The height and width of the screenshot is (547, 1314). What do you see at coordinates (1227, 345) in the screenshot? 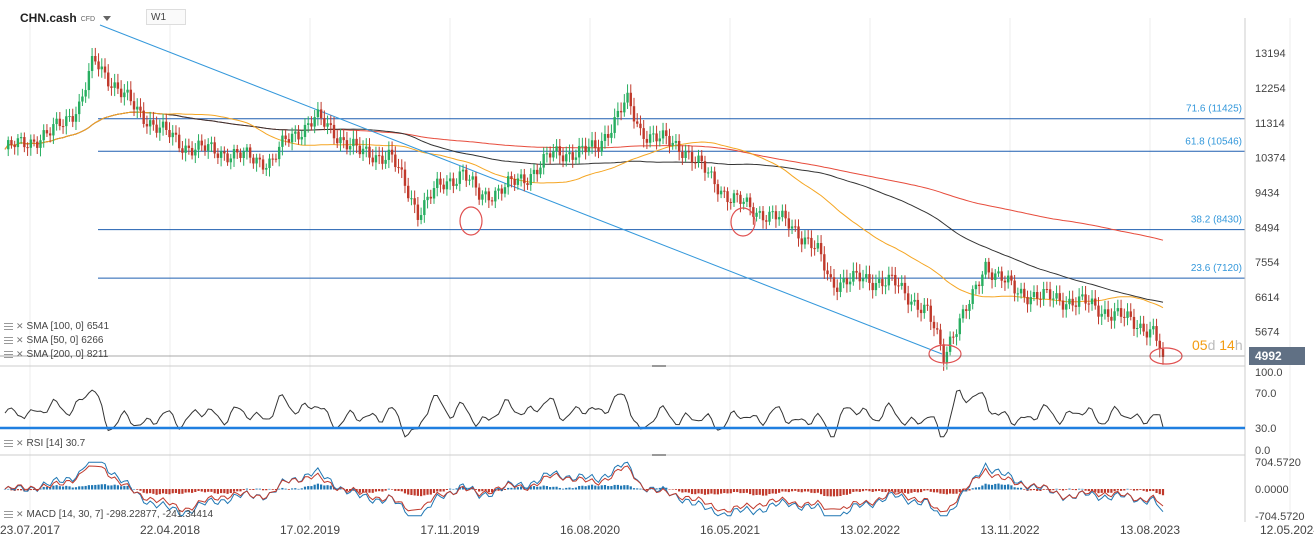
I see `countdown-hours: 14` at bounding box center [1227, 345].